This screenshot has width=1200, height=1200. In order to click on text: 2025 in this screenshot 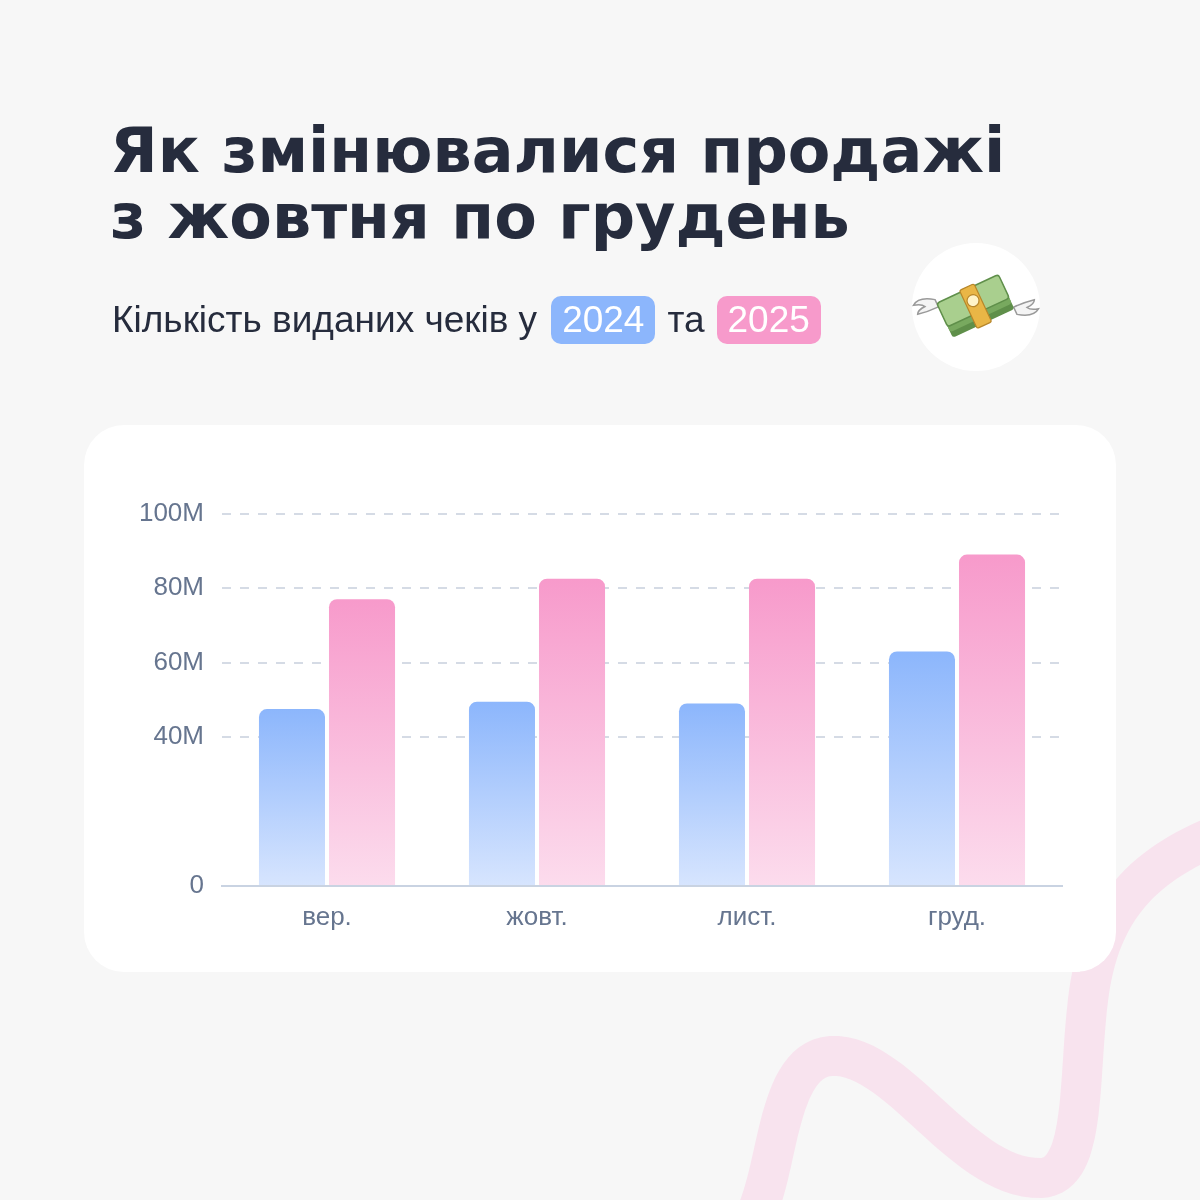, I will do `click(768, 320)`.